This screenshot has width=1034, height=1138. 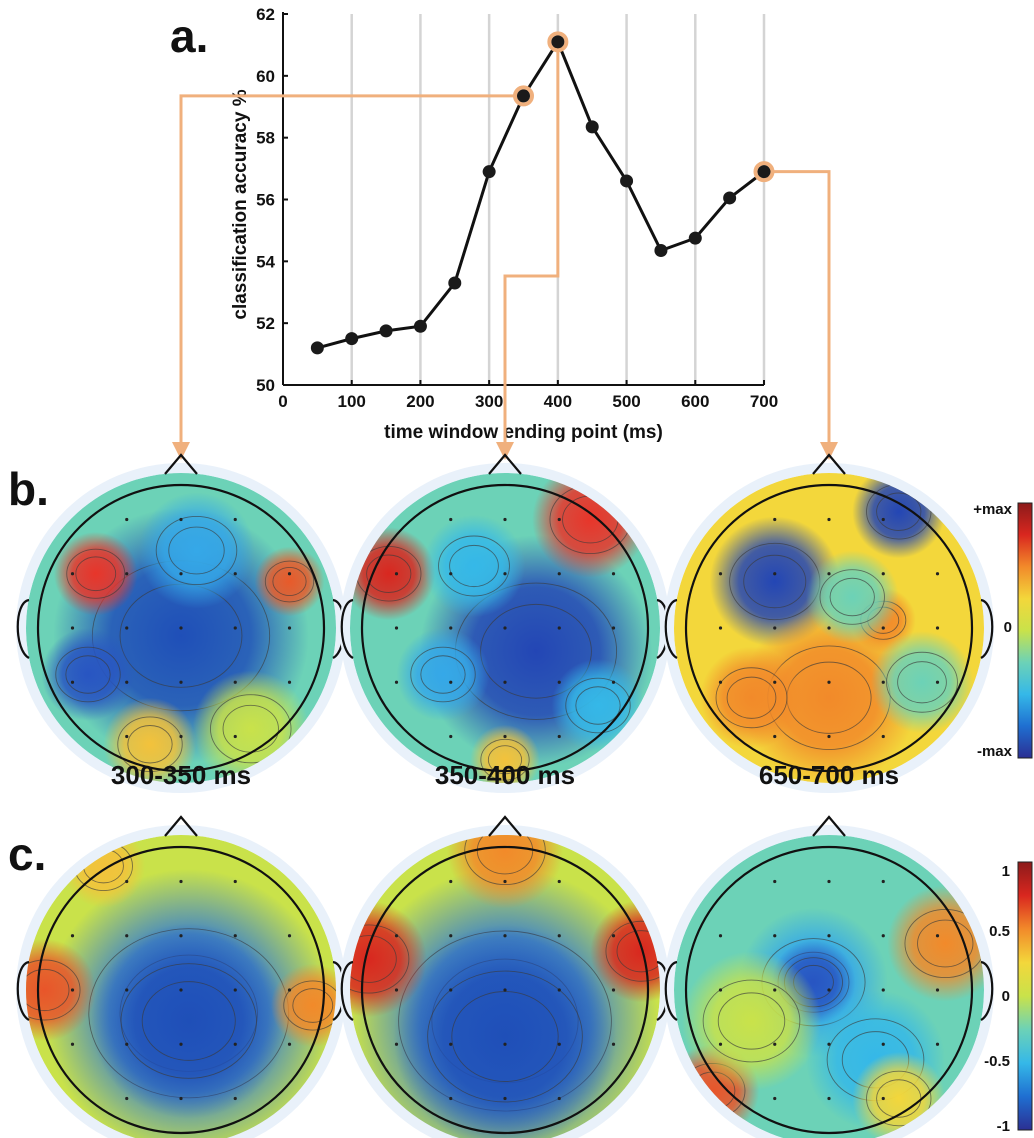 I want to click on nose-outline, so click(x=505, y=826).